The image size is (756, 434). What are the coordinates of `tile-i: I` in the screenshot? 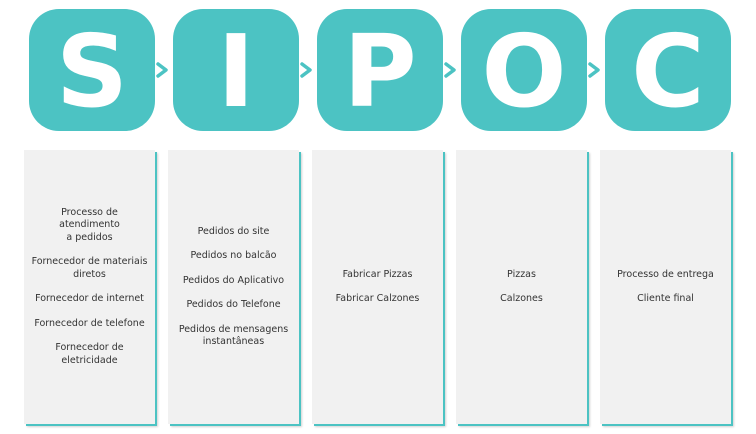 It's located at (236, 70).